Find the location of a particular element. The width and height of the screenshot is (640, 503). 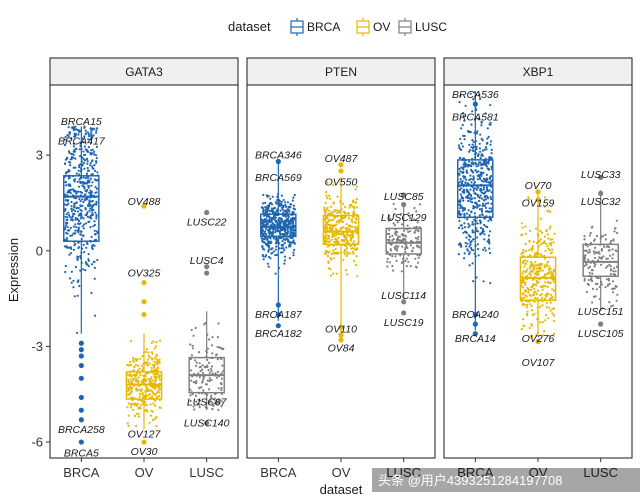

sample-label: OV325 is located at coordinates (144, 274).